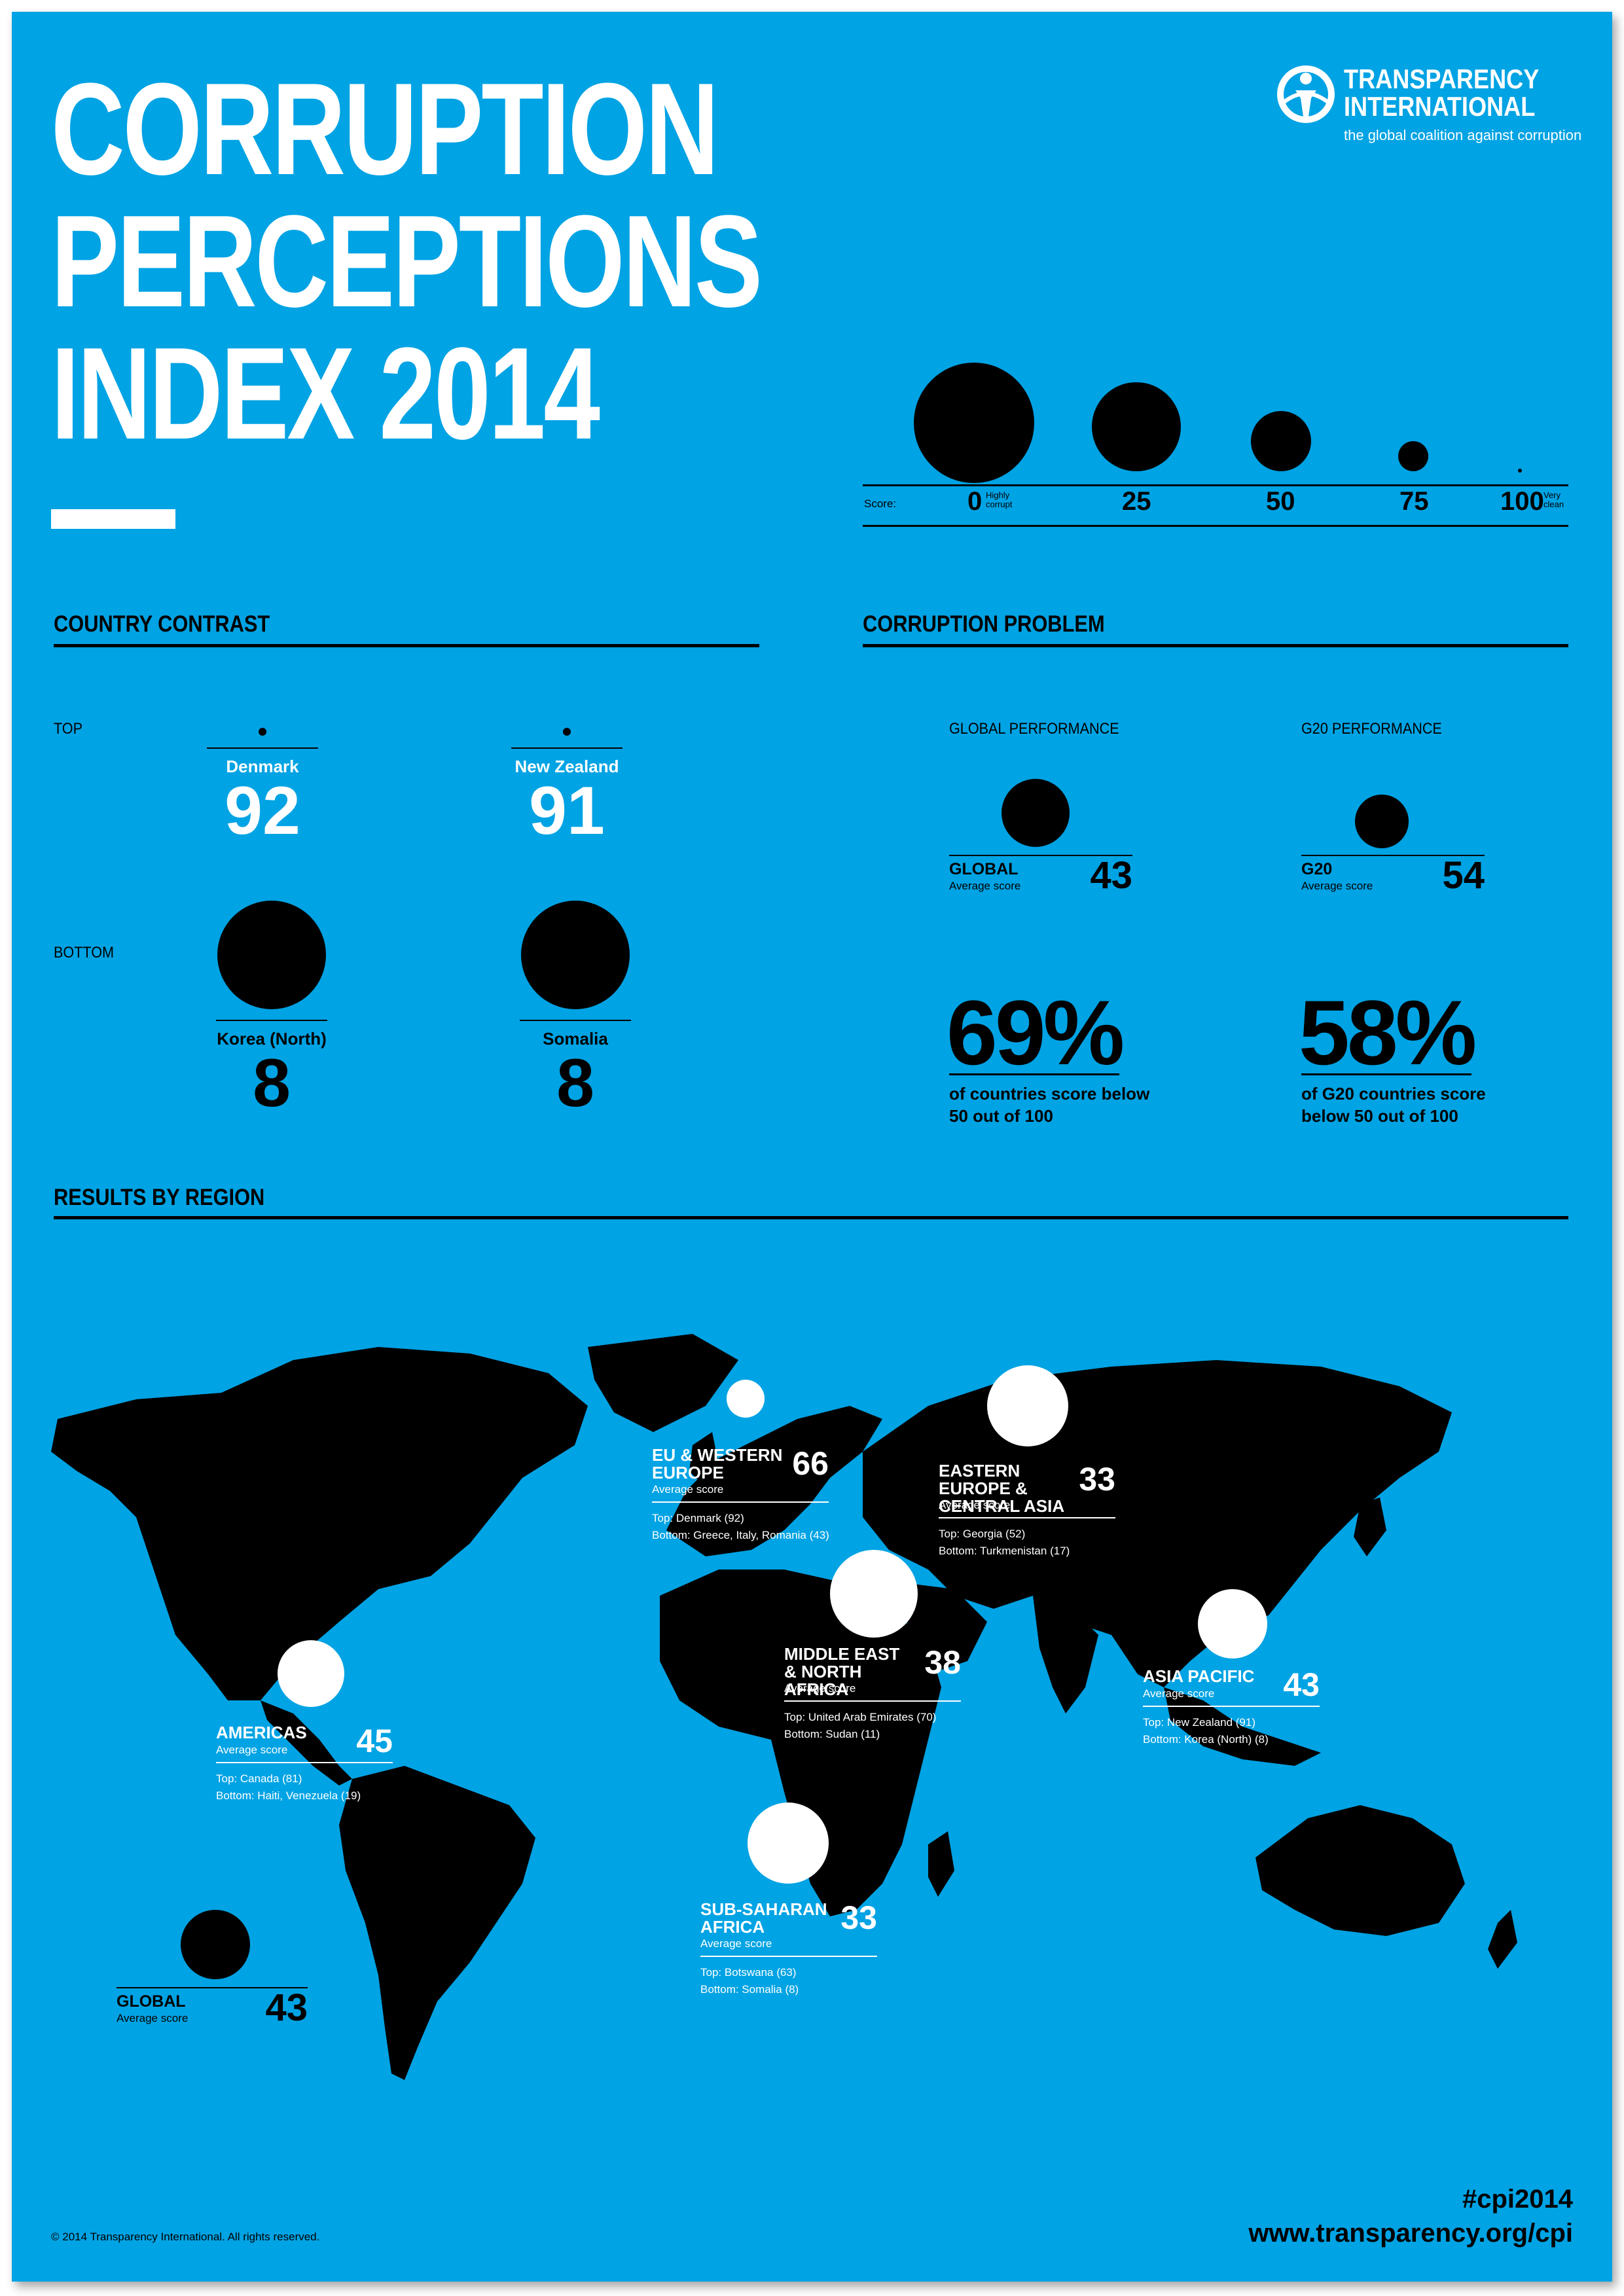 This screenshot has height=2296, width=1624. What do you see at coordinates (749, 1972) in the screenshot?
I see `region-top: Top: Botswana (63)` at bounding box center [749, 1972].